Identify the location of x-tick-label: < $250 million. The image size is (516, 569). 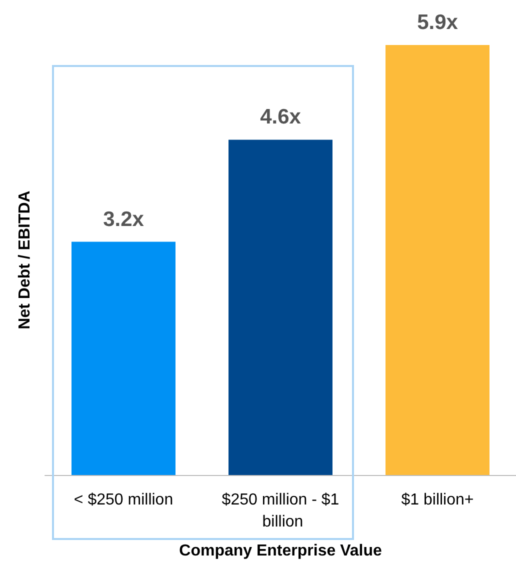
(124, 500).